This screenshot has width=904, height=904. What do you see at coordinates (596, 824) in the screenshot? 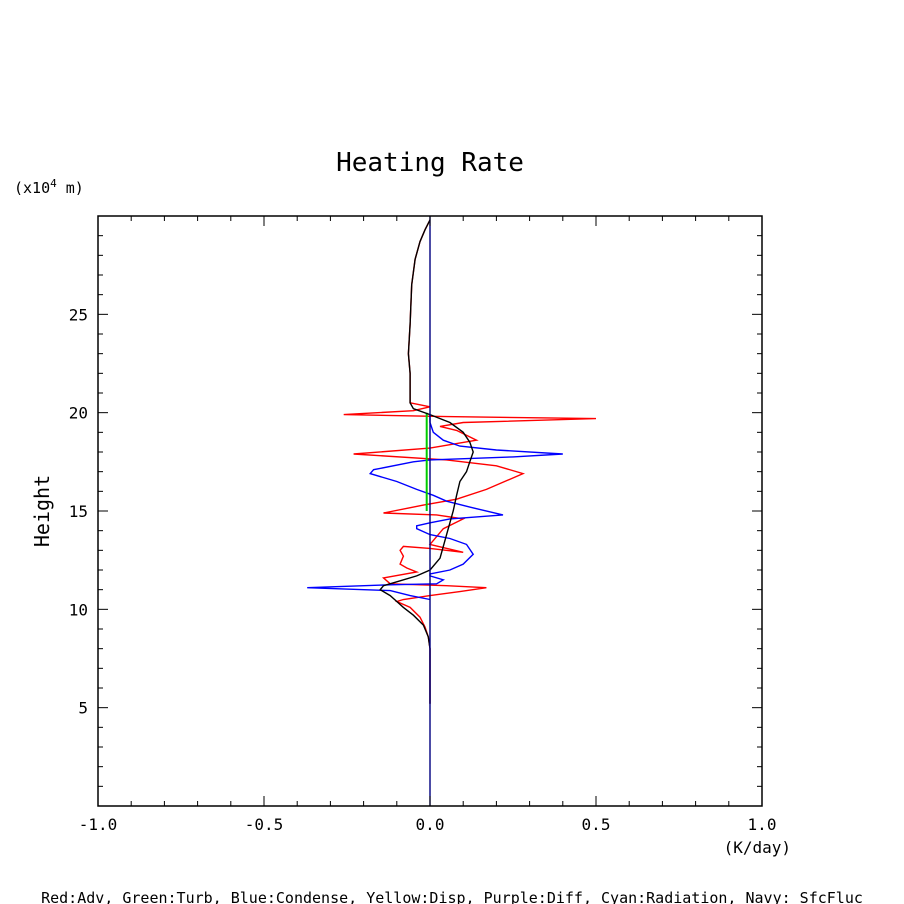
I see `x-tick-label: 0.5` at bounding box center [596, 824].